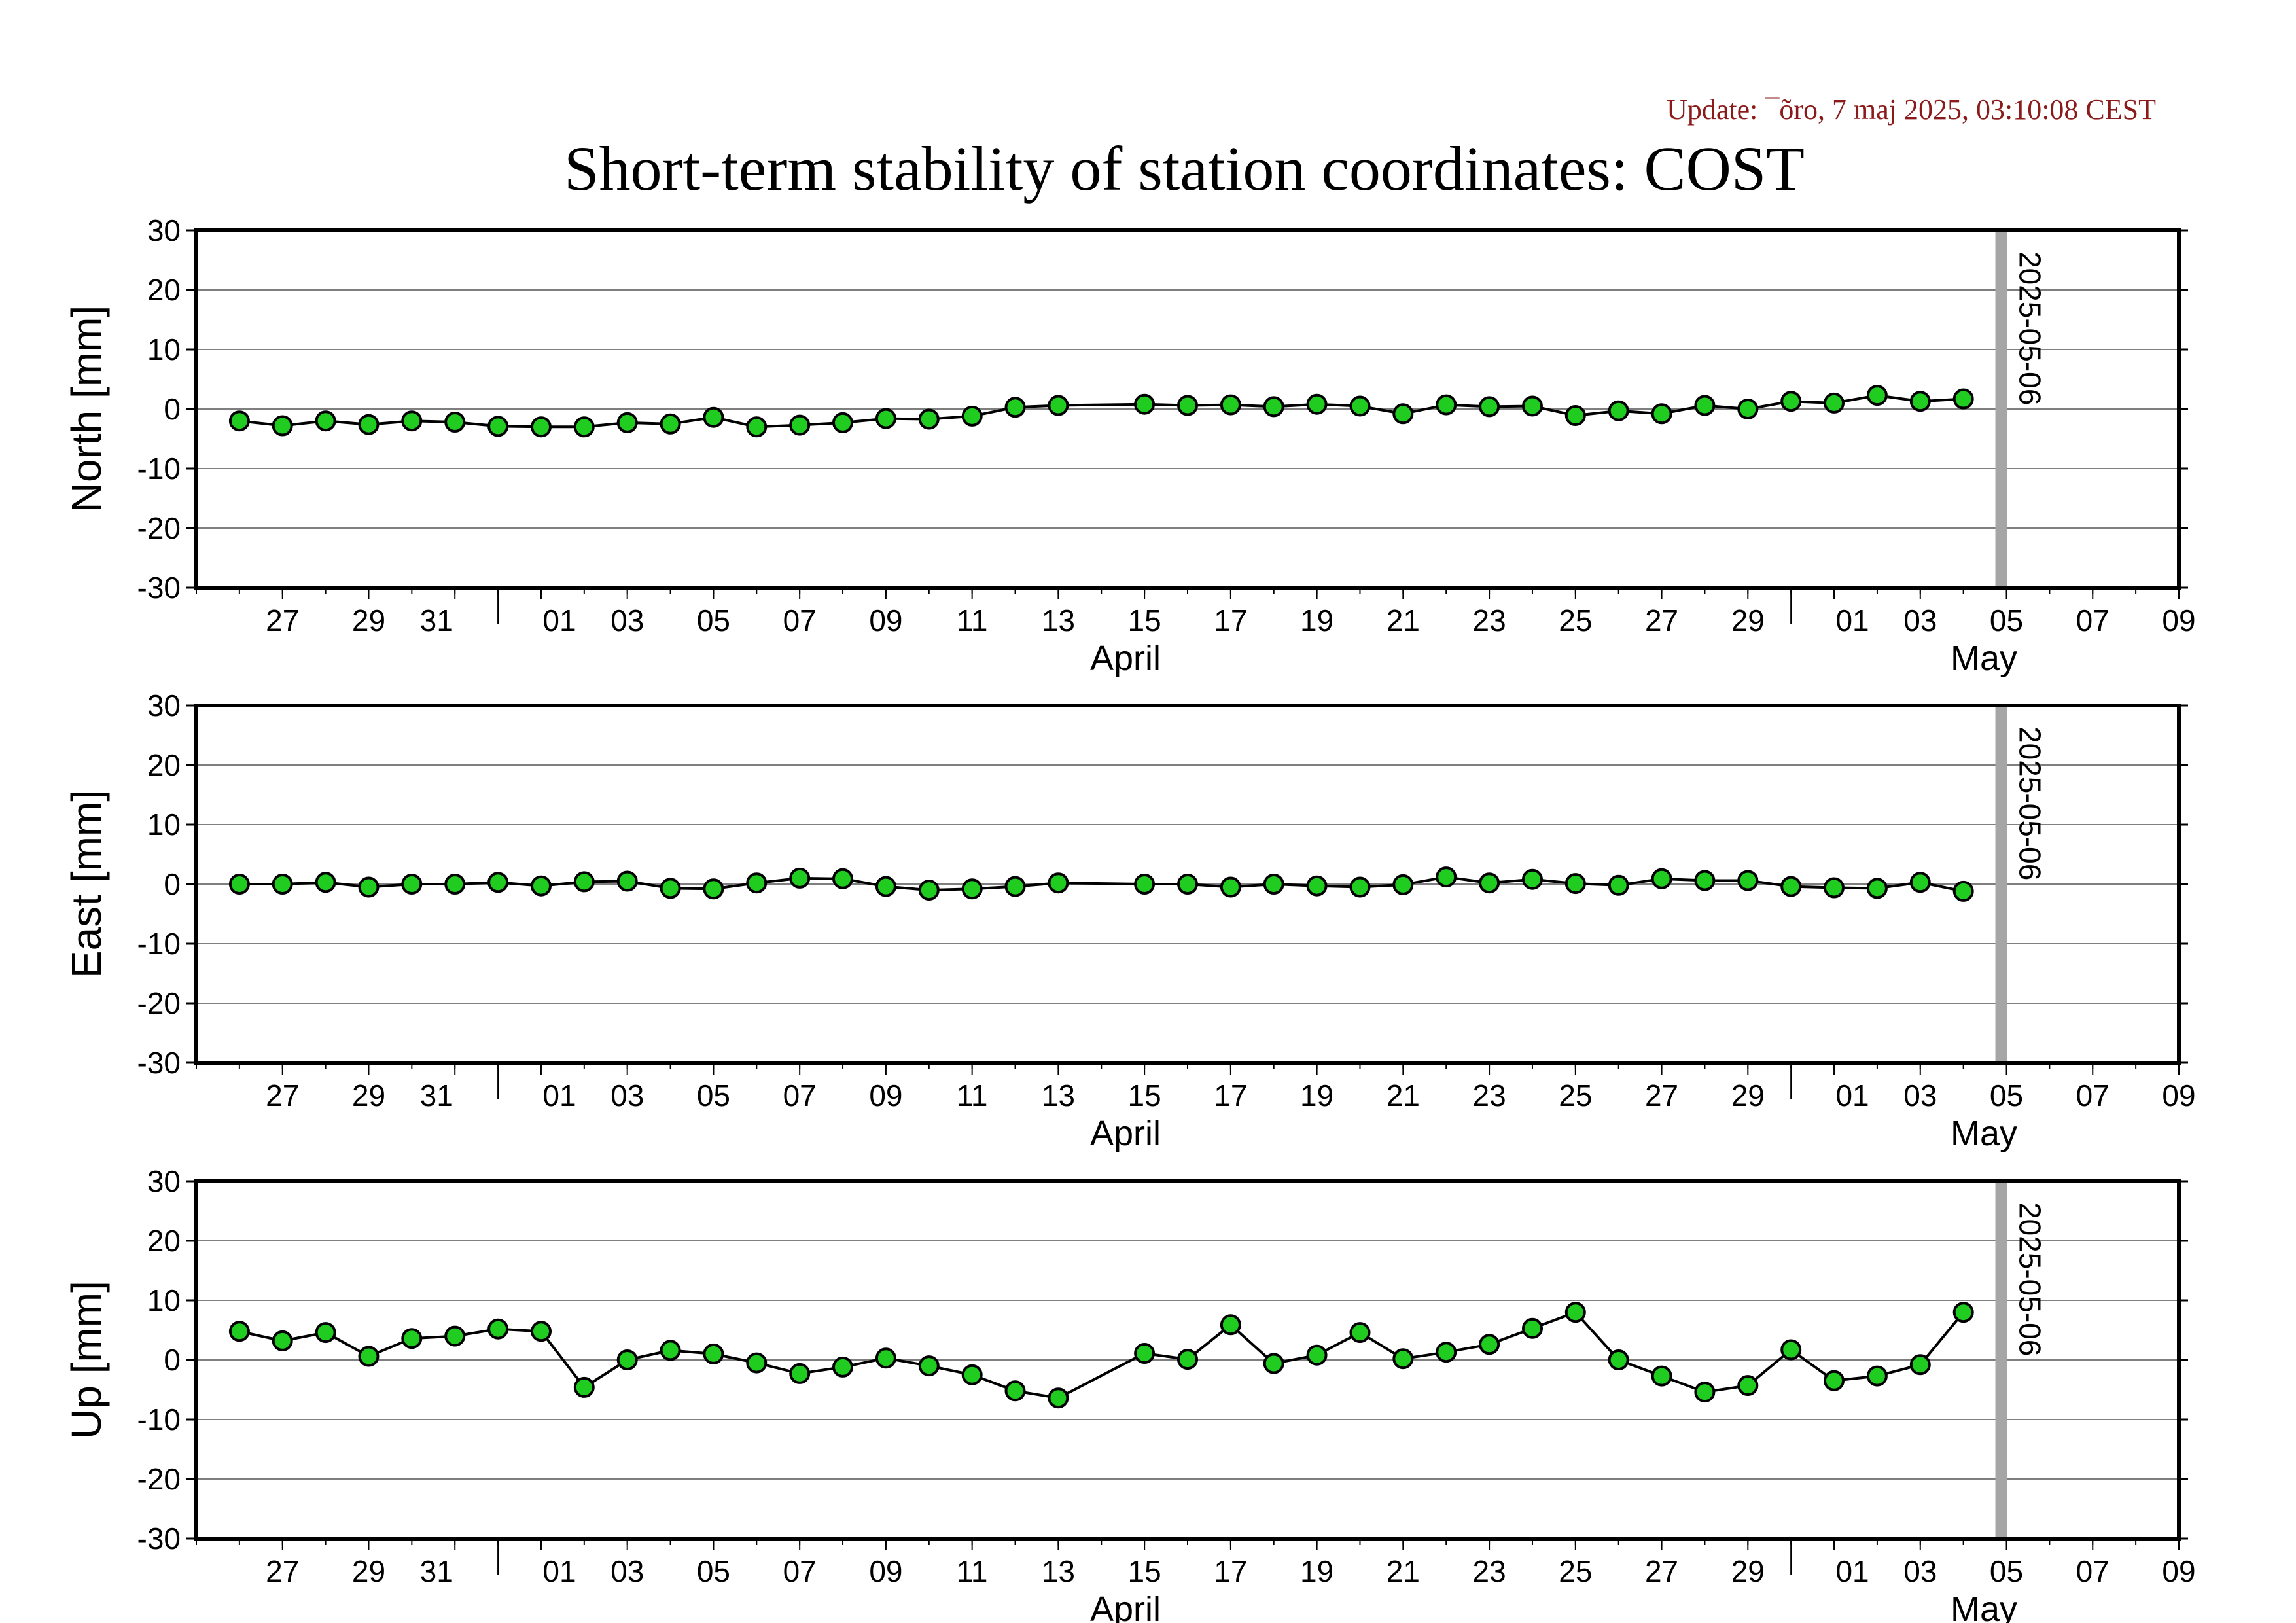 Image resolution: width=2296 pixels, height=1623 pixels. I want to click on y-tick-label: 10, so click(164, 825).